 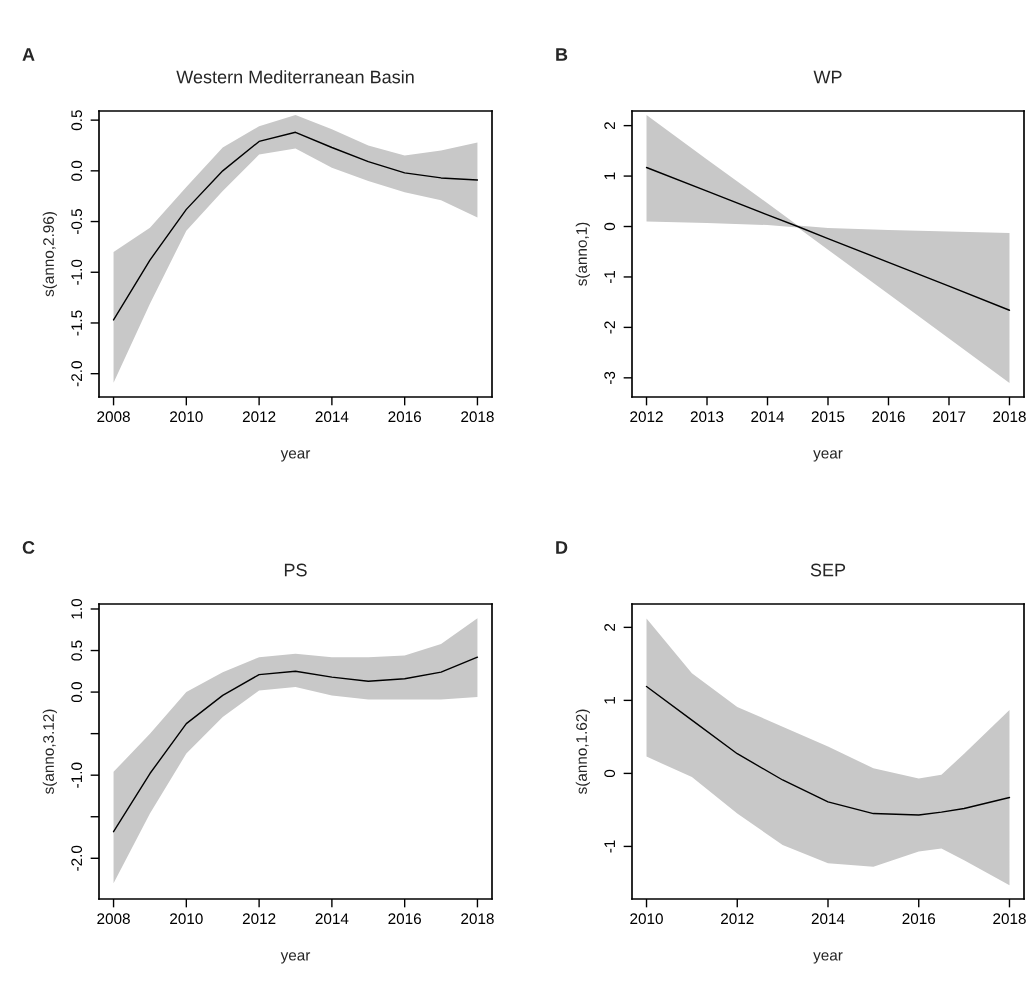 What do you see at coordinates (949, 417) in the screenshot?
I see `x-tick-label: 2017` at bounding box center [949, 417].